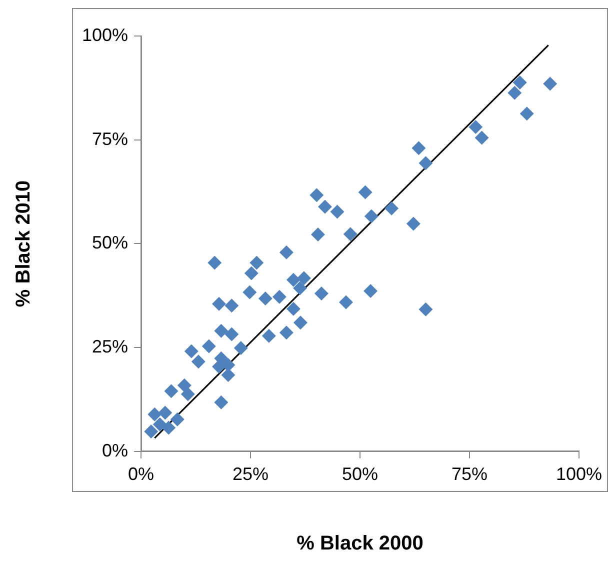 Image resolution: width=611 pixels, height=564 pixels. I want to click on x-tick-label: 100%, so click(579, 474).